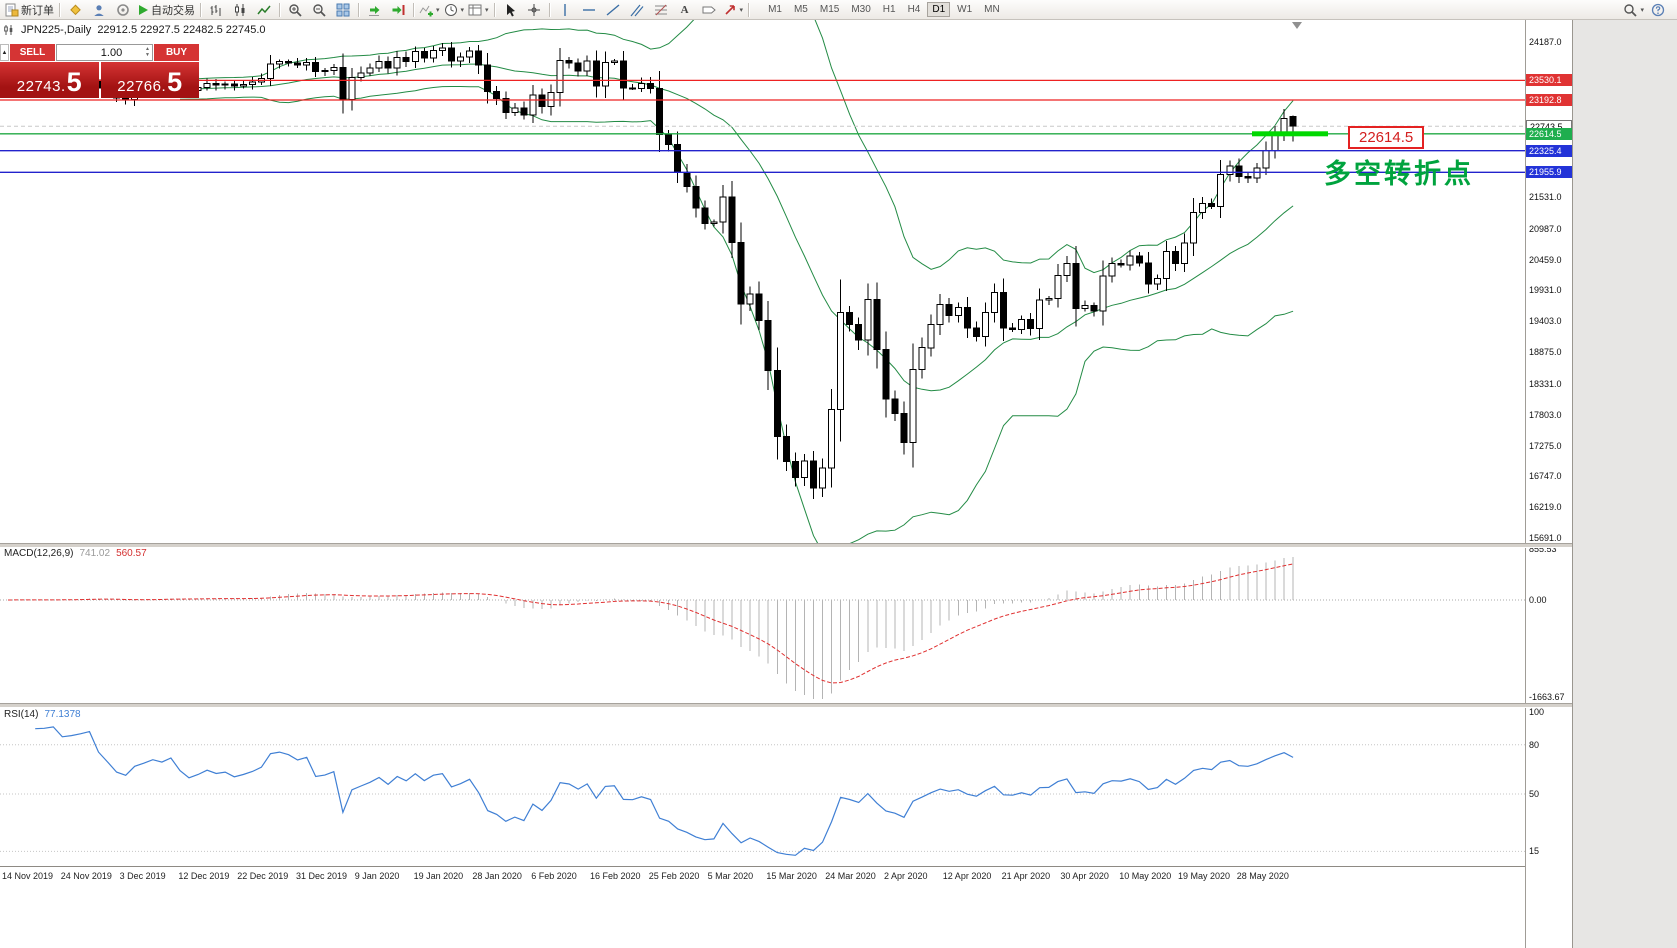 This screenshot has width=1677, height=948. Describe the element at coordinates (176, 52) in the screenshot. I see `buy-button: BUY` at that location.